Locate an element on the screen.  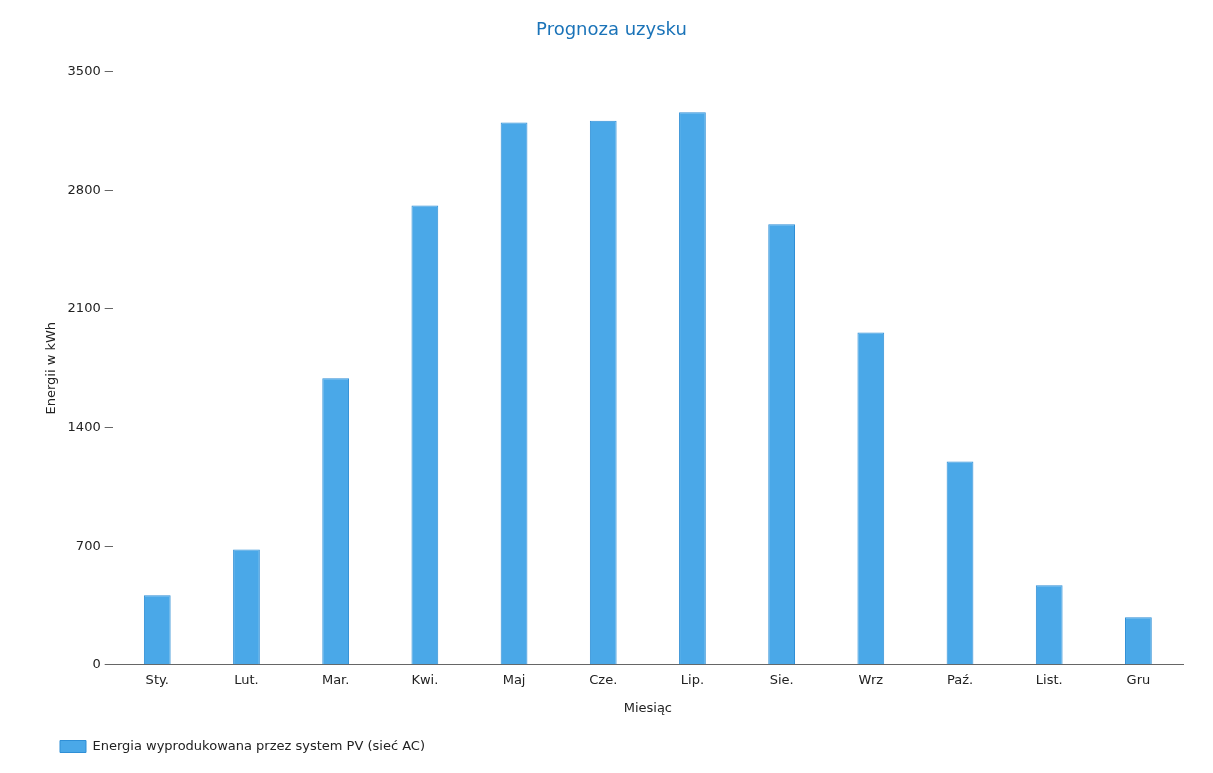
x-tick-label: Paź. is located at coordinates (960, 679).